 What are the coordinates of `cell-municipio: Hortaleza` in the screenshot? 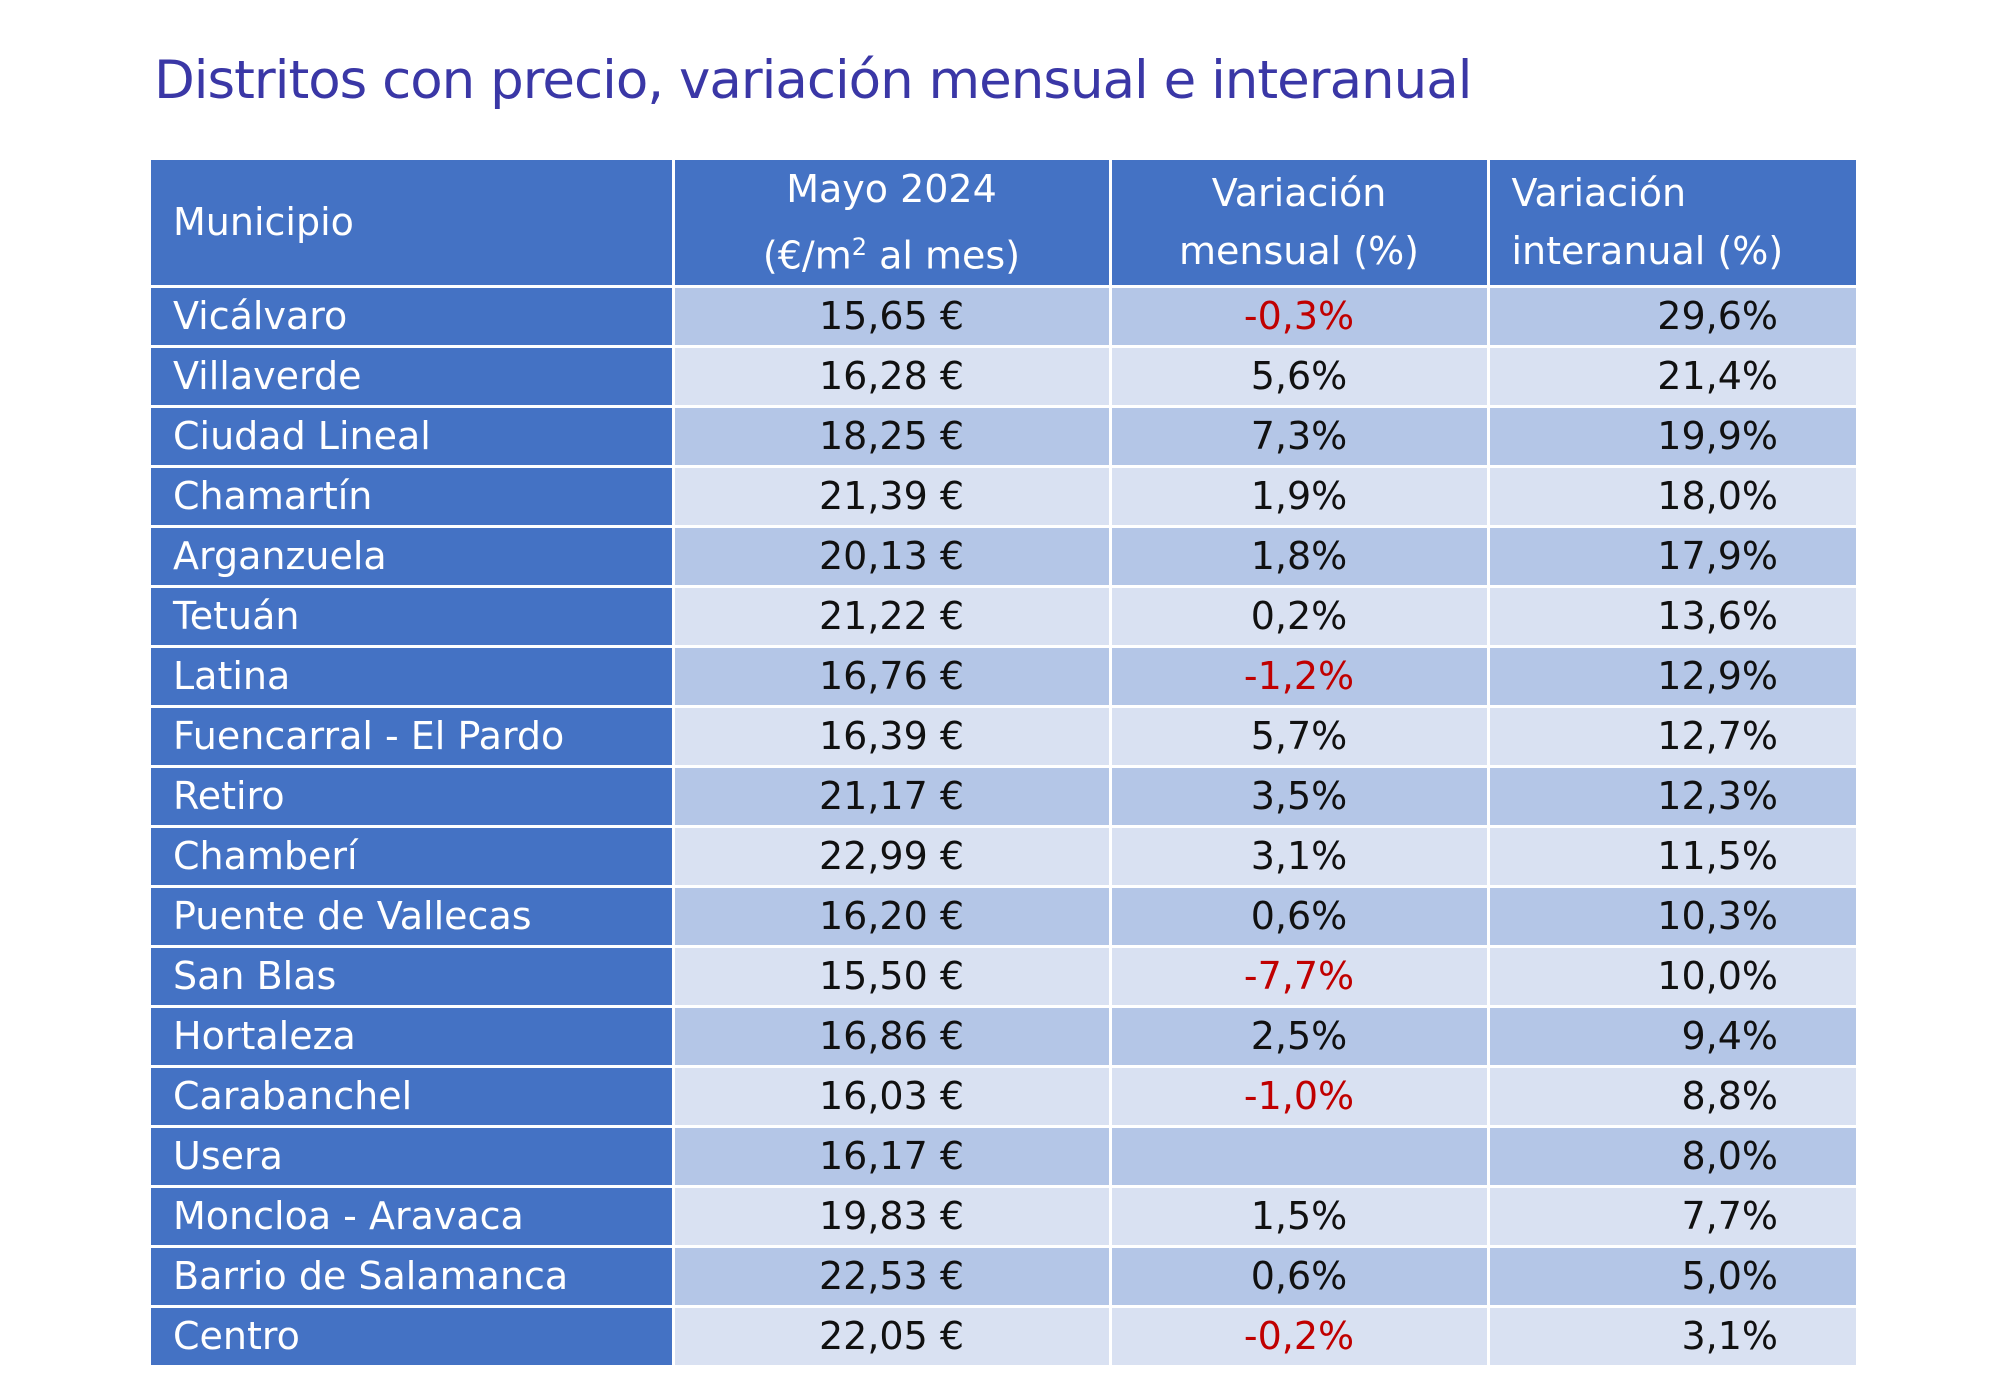 It's located at (413, 1036).